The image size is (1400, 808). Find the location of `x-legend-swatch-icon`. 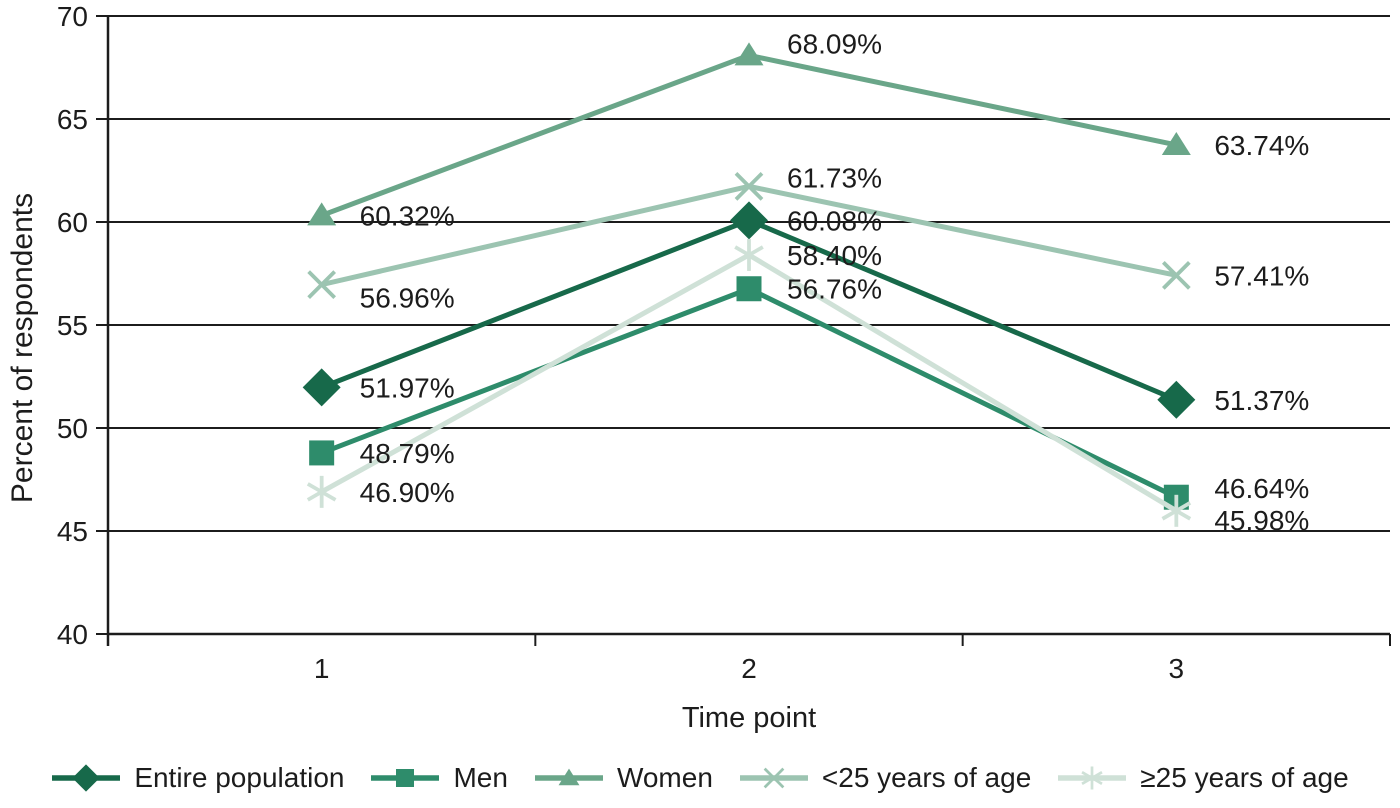

x-legend-swatch-icon is located at coordinates (773, 778).